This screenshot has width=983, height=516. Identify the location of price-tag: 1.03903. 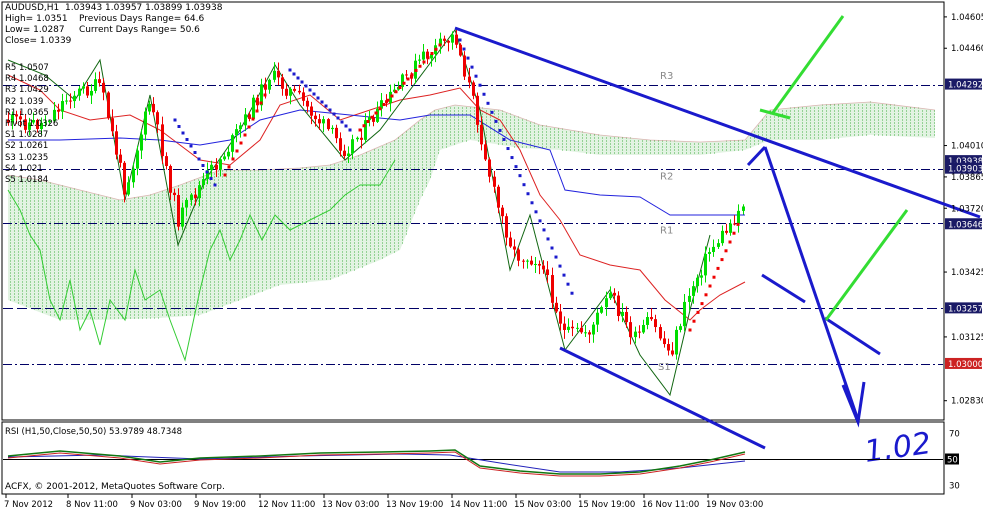
(965, 170).